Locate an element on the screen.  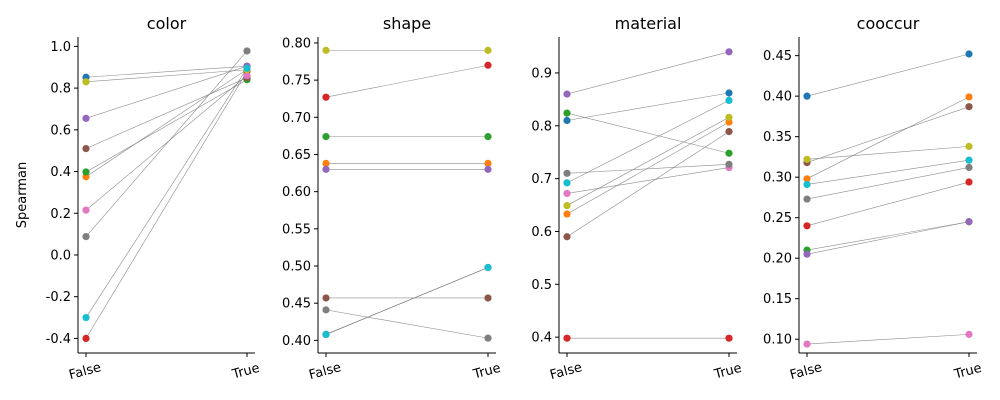
y-tick-label: -0.2 is located at coordinates (58, 297).